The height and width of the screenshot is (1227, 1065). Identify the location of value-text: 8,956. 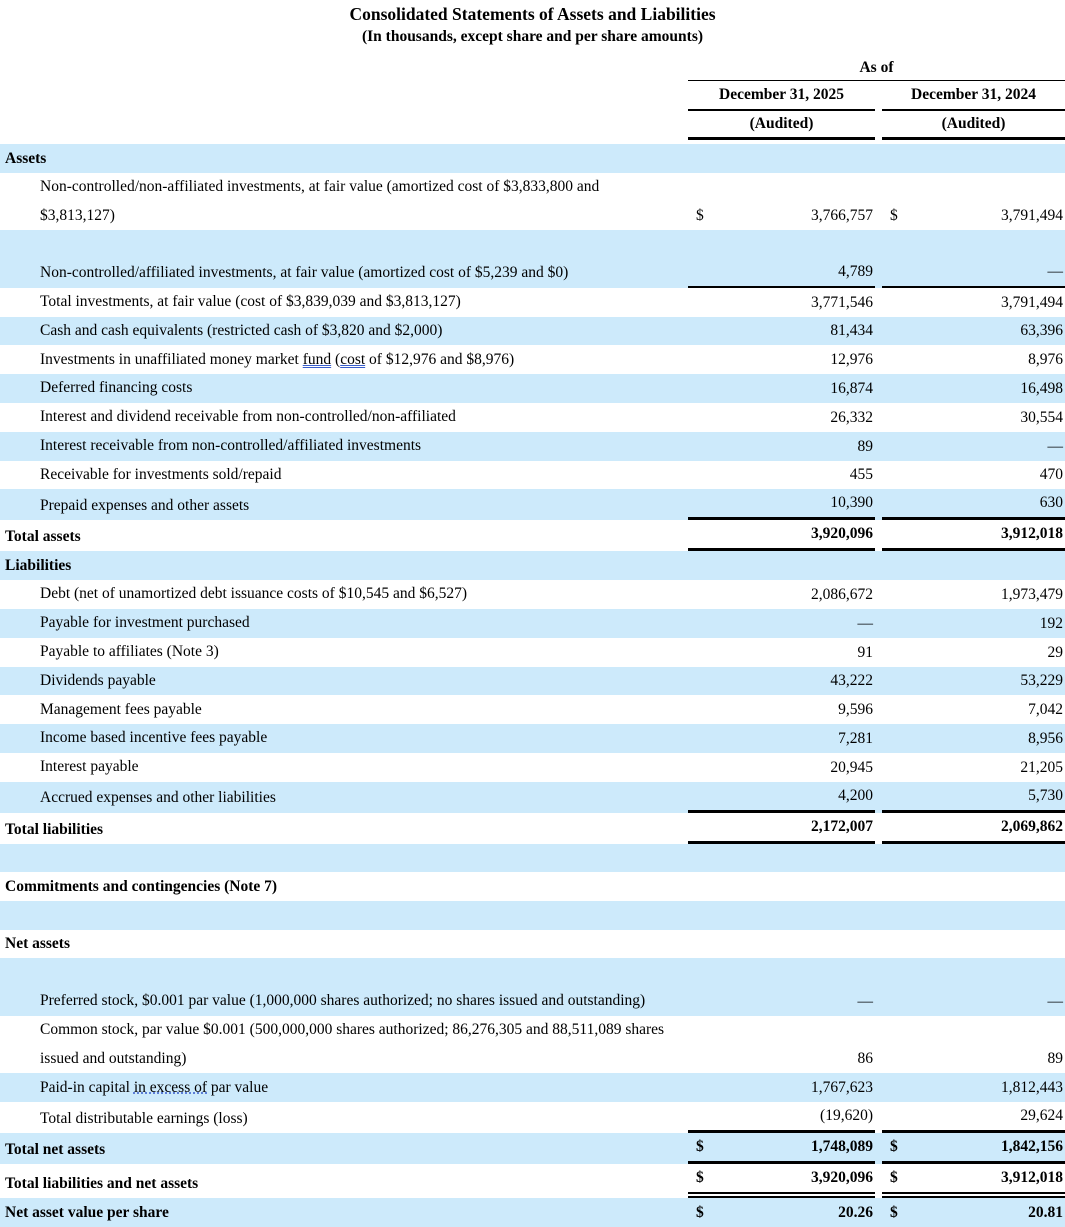
(1046, 739).